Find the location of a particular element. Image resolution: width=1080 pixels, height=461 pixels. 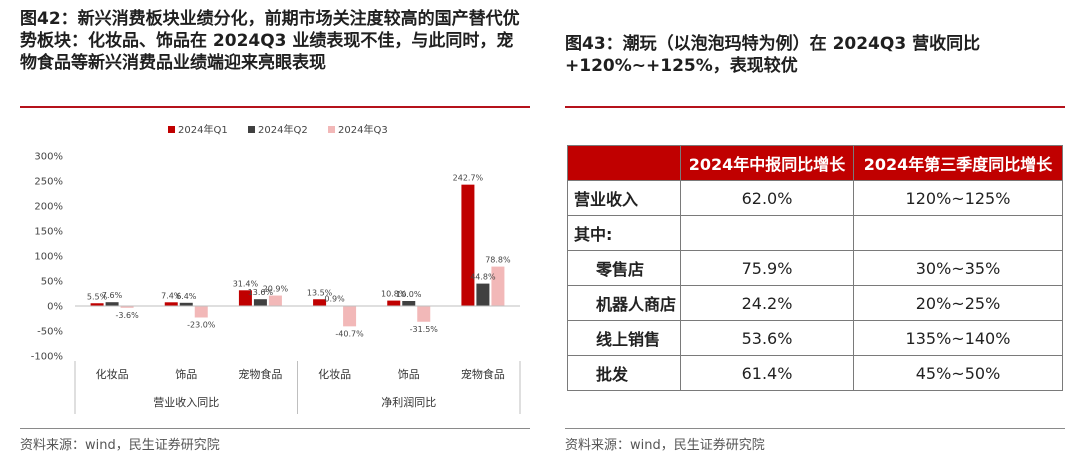

data-label: 7.4% is located at coordinates (171, 295).